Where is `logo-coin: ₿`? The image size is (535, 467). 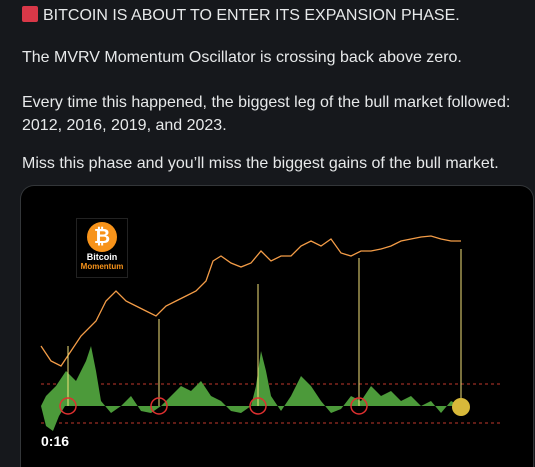 logo-coin: ₿ is located at coordinates (102, 237).